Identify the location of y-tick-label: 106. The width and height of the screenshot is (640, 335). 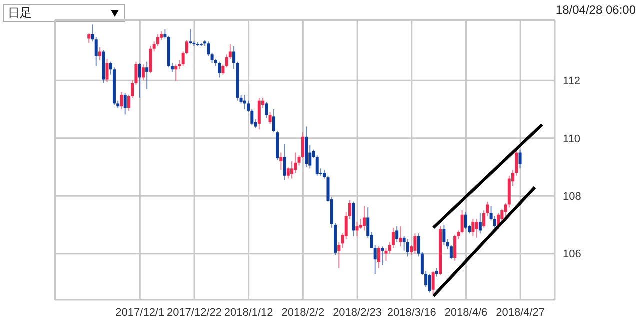
(572, 254).